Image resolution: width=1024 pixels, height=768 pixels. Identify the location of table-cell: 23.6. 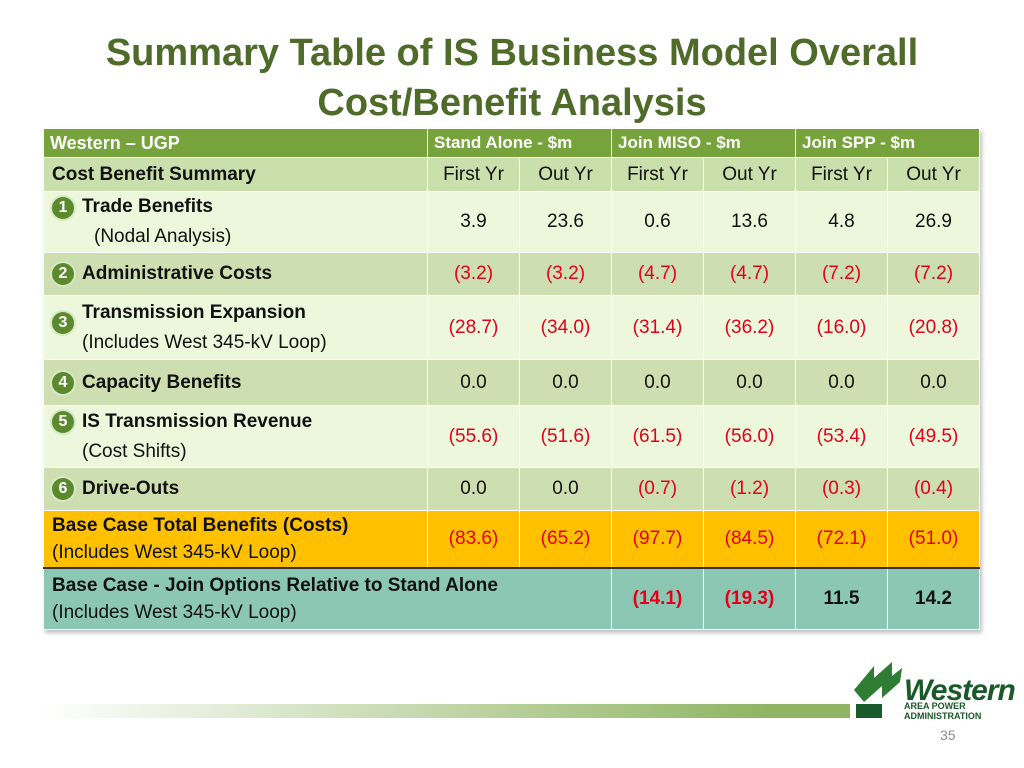
(565, 222).